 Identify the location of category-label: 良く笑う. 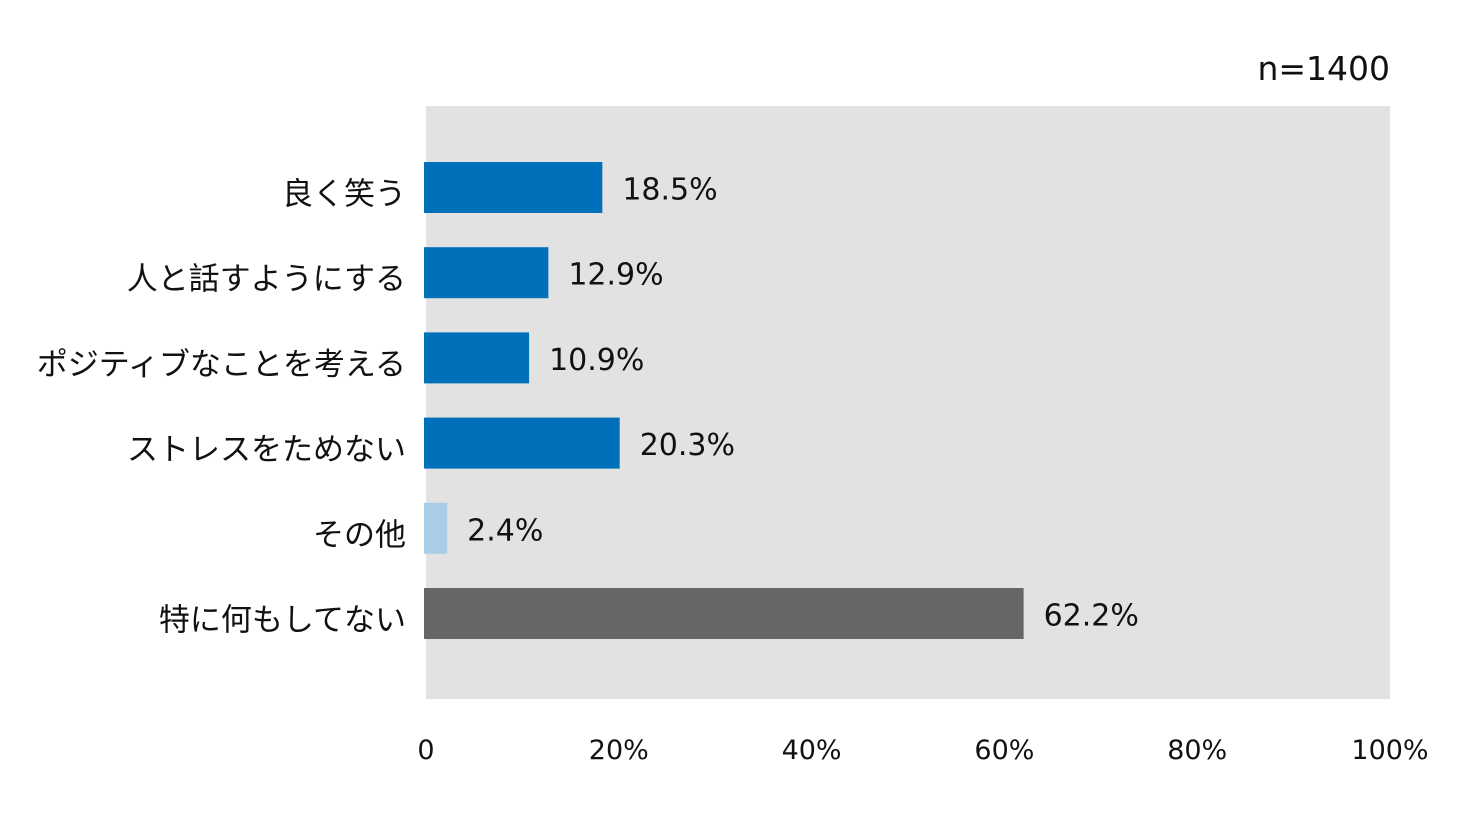
(344, 195).